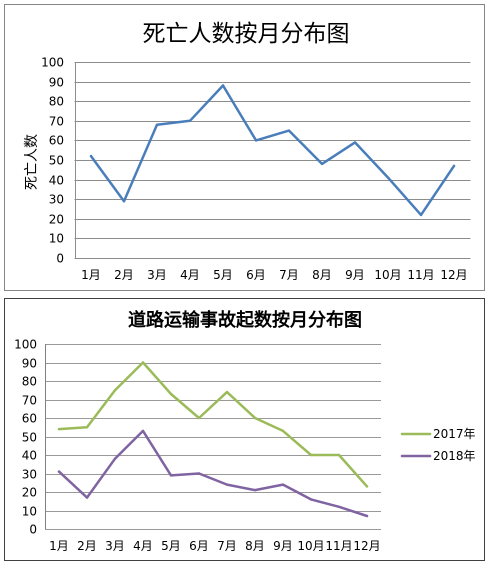 The width and height of the screenshot is (488, 564). Describe the element at coordinates (454, 456) in the screenshot. I see `legend-label: 2018年` at that location.